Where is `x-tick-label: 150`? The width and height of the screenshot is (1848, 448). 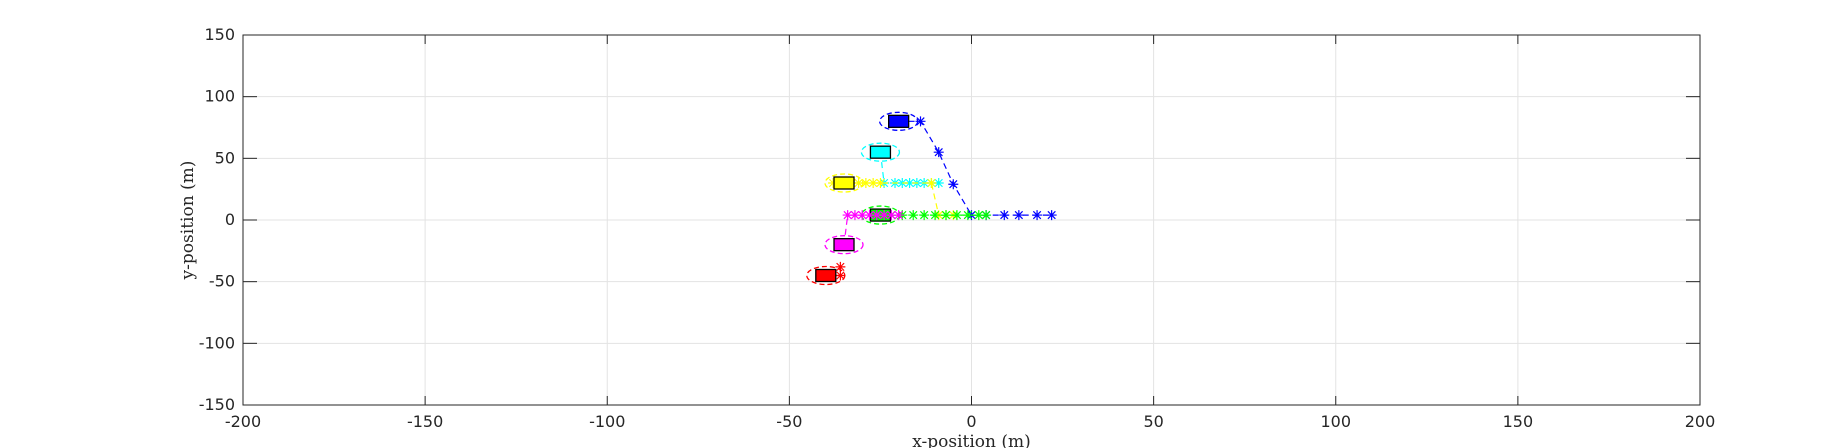
x-tick-label: 150 is located at coordinates (1518, 421).